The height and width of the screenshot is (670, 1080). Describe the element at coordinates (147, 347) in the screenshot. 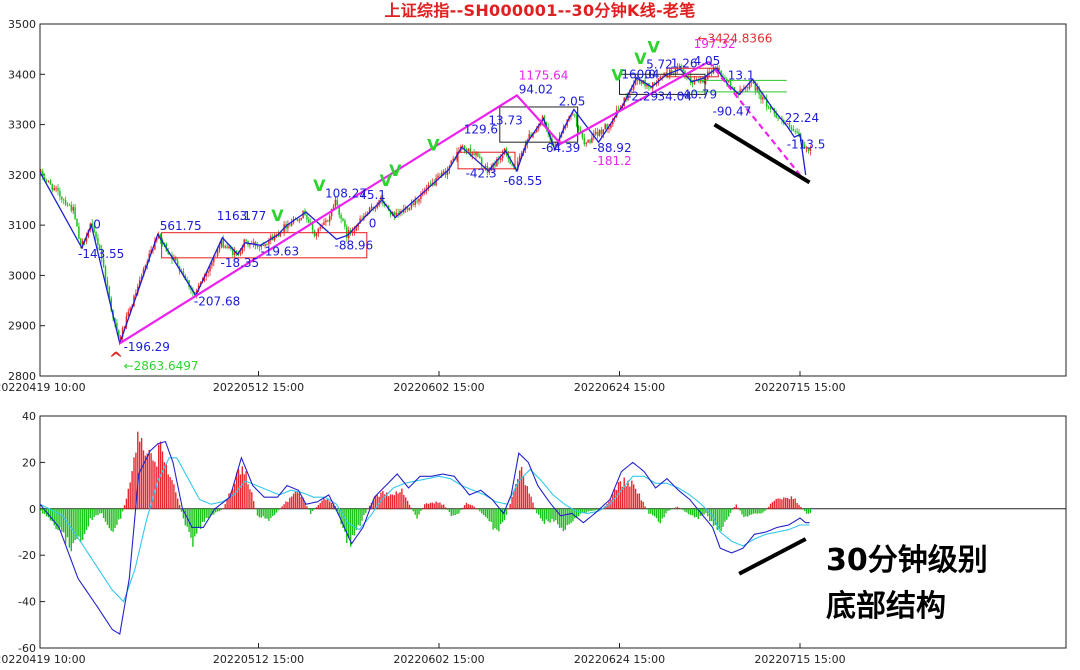

I see `stroke-value-label: -196.29` at that location.